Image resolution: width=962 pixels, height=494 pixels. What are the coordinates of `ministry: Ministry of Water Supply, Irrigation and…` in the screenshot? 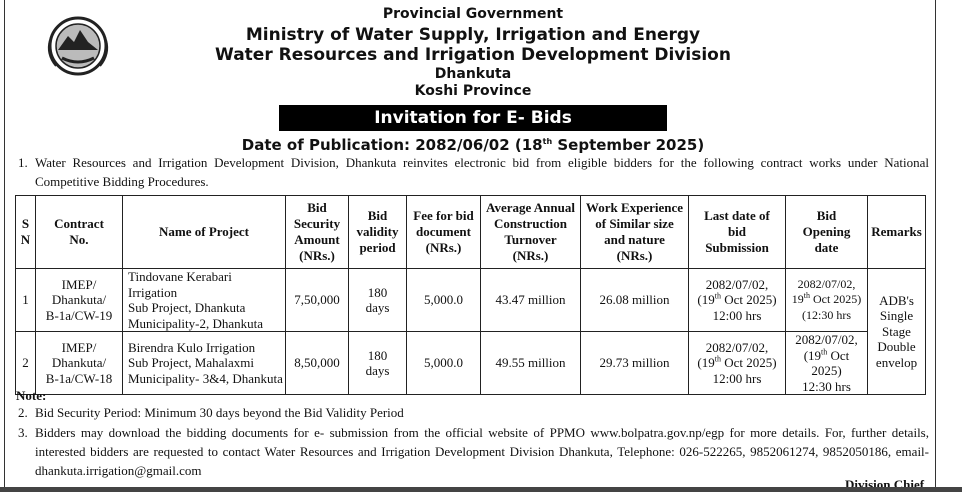 It's located at (473, 35).